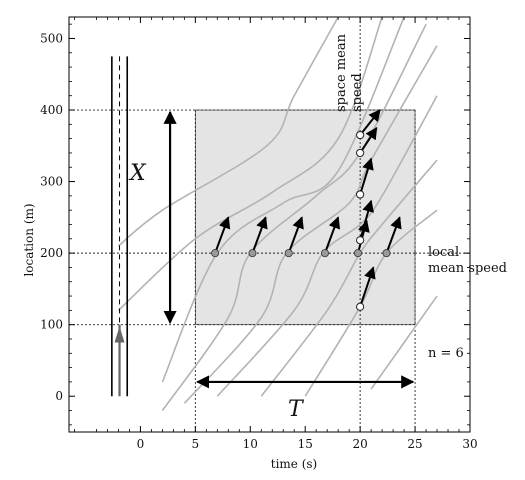 This screenshot has height=480, width=525. I want to click on t-dimension-label: T, so click(296, 409).